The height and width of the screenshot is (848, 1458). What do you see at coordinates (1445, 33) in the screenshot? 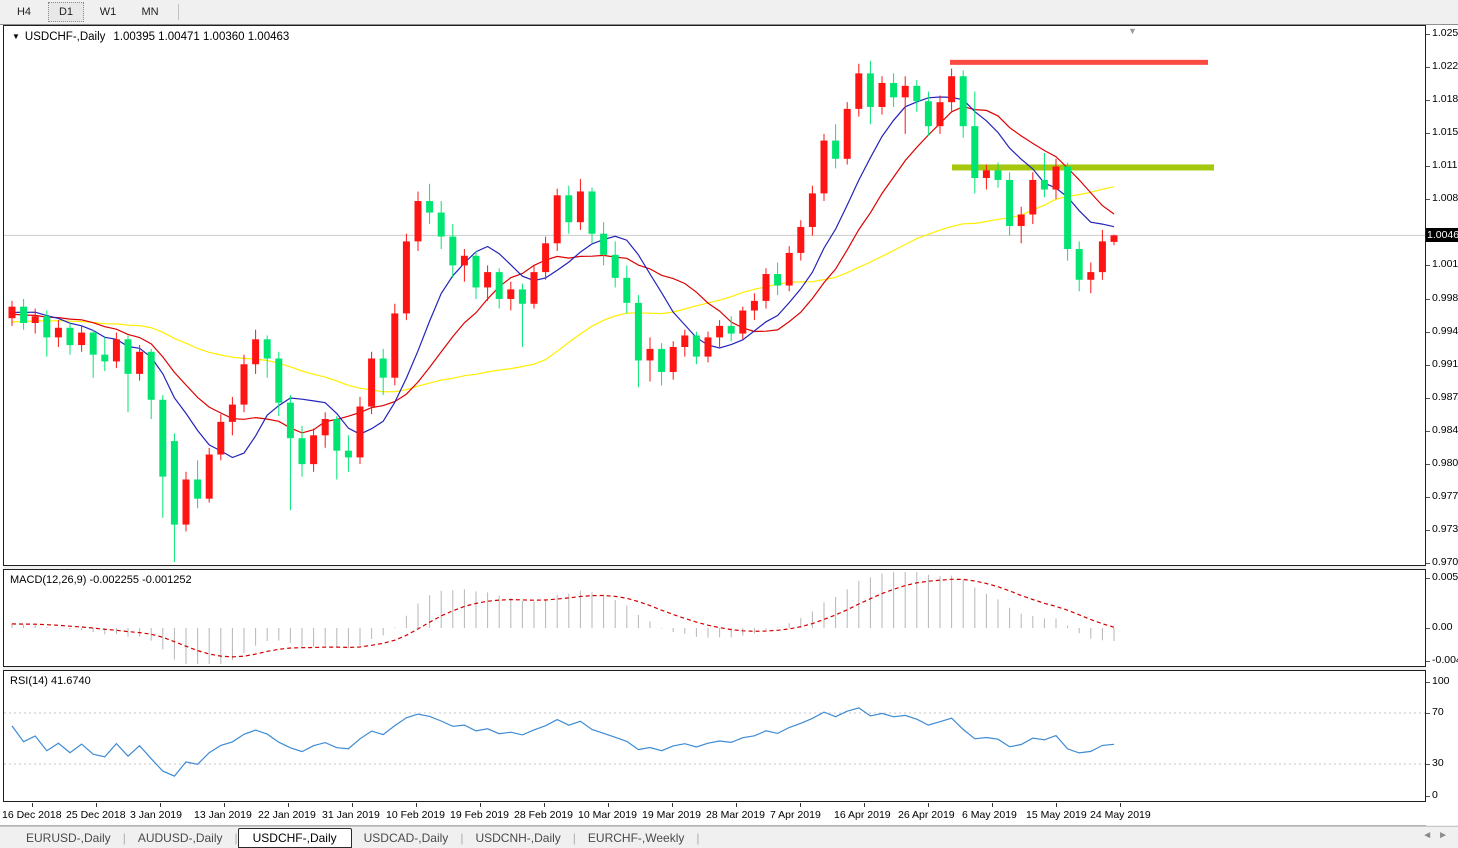
I see `price-axis-label: 1.02560` at bounding box center [1445, 33].